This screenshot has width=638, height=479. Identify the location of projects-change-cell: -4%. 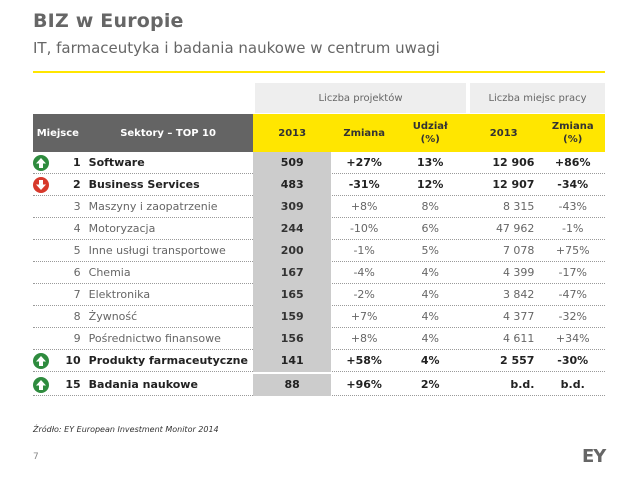
(364, 272).